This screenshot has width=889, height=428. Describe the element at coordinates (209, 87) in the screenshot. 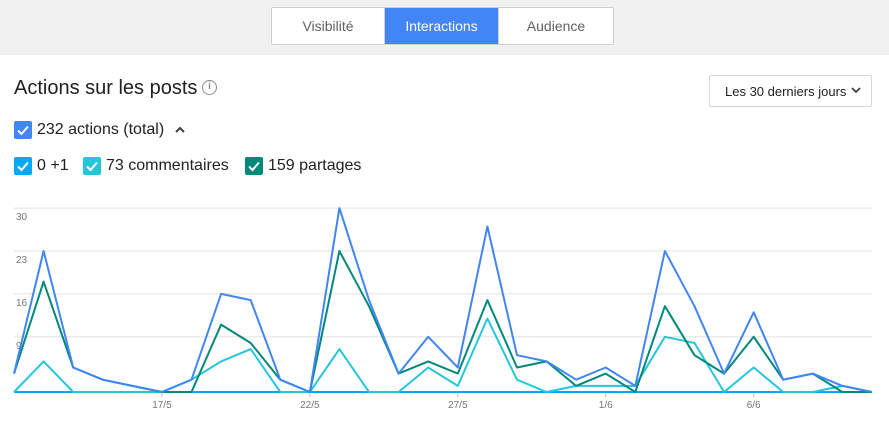

I see `info-icon: i` at that location.